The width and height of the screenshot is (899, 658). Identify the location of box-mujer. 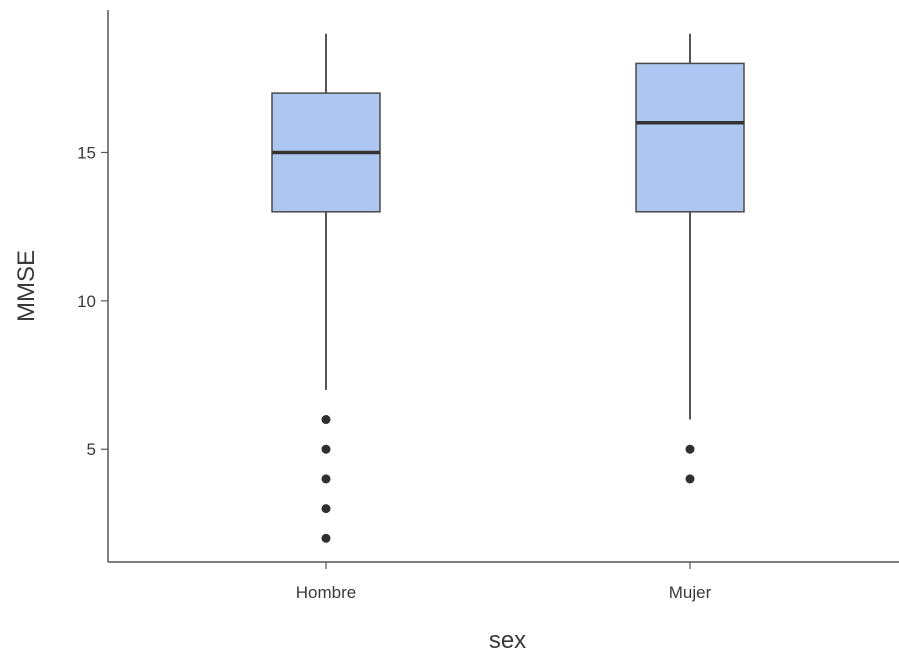
(690, 258).